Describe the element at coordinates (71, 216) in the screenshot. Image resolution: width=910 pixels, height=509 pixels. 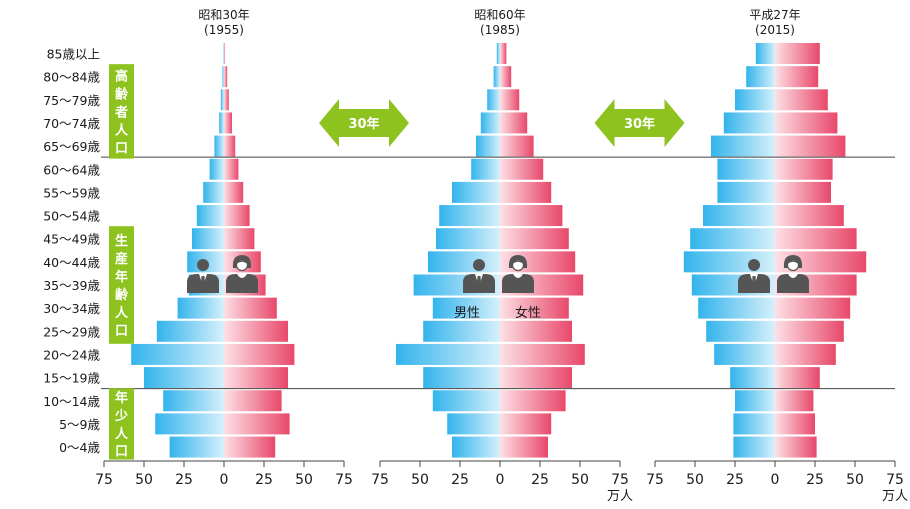
I see `age-group-label: 50〜54歳` at that location.